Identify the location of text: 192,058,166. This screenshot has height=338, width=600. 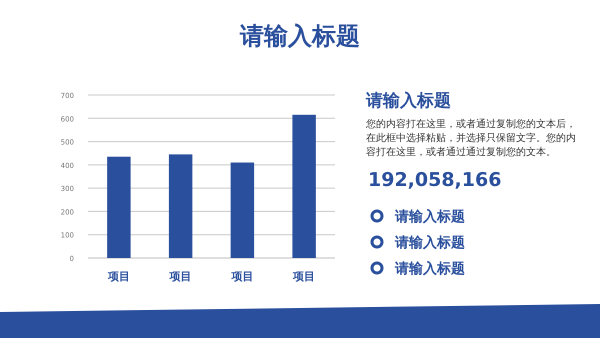
(435, 180).